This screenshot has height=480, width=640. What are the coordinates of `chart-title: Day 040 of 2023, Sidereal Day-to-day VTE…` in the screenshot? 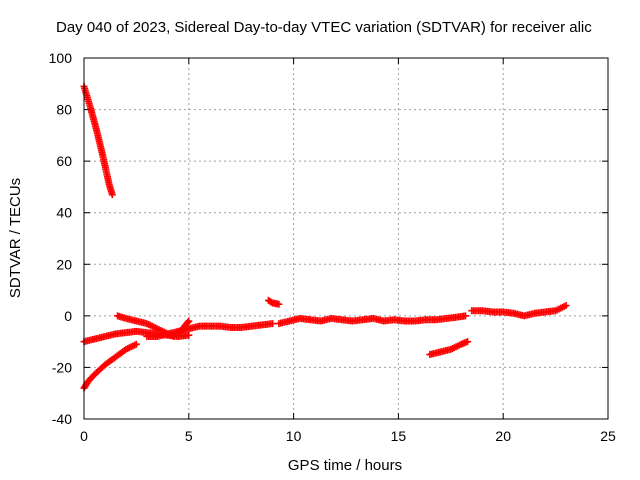 It's located at (324, 27).